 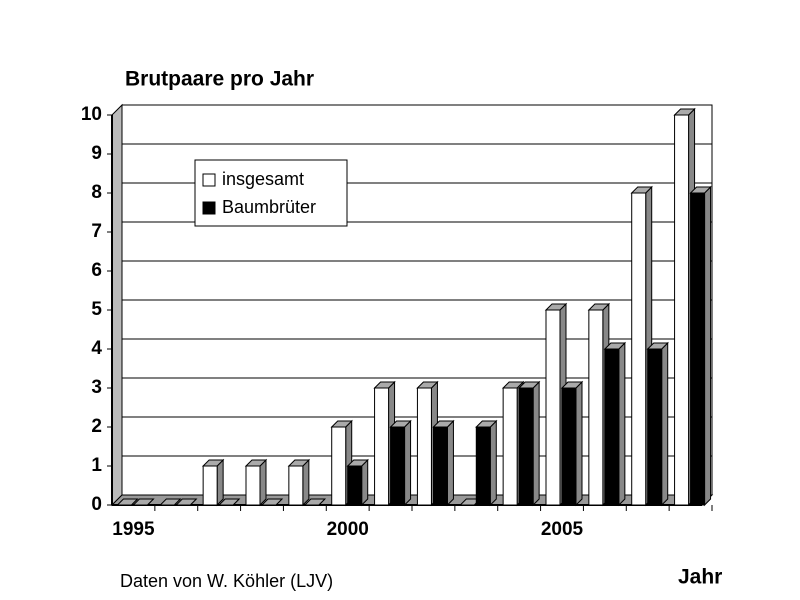 What do you see at coordinates (96, 153) in the screenshot?
I see `y-tick-label: 9` at bounding box center [96, 153].